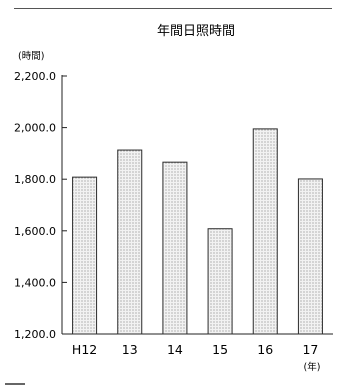 The width and height of the screenshot is (341, 389). I want to click on x-axis-unit-label: (年), so click(312, 367).